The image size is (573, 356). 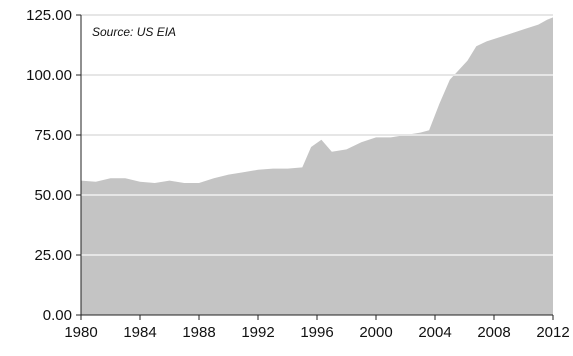 What do you see at coordinates (257, 332) in the screenshot?
I see `x-tick-label: 1992` at bounding box center [257, 332].